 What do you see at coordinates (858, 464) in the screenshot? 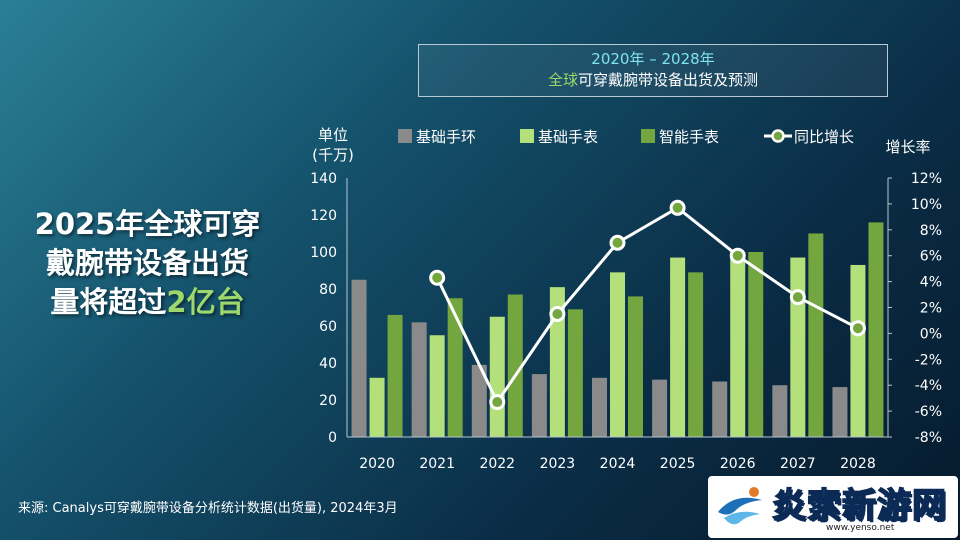
I see `x-tick-label: 2028` at bounding box center [858, 464].